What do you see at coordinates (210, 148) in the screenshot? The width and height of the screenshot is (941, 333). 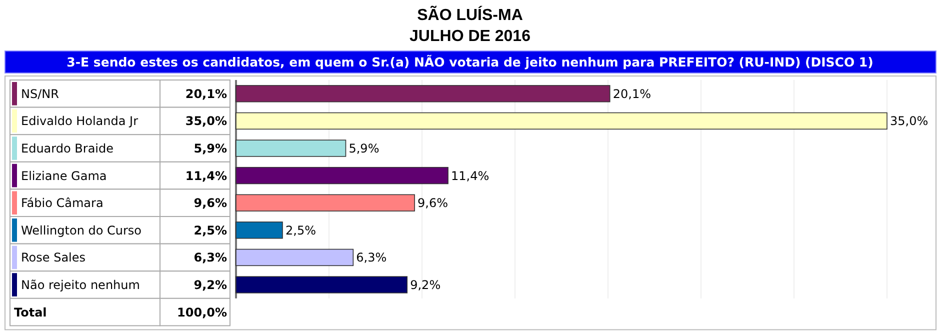 I see `data-label: 5,9%` at bounding box center [210, 148].